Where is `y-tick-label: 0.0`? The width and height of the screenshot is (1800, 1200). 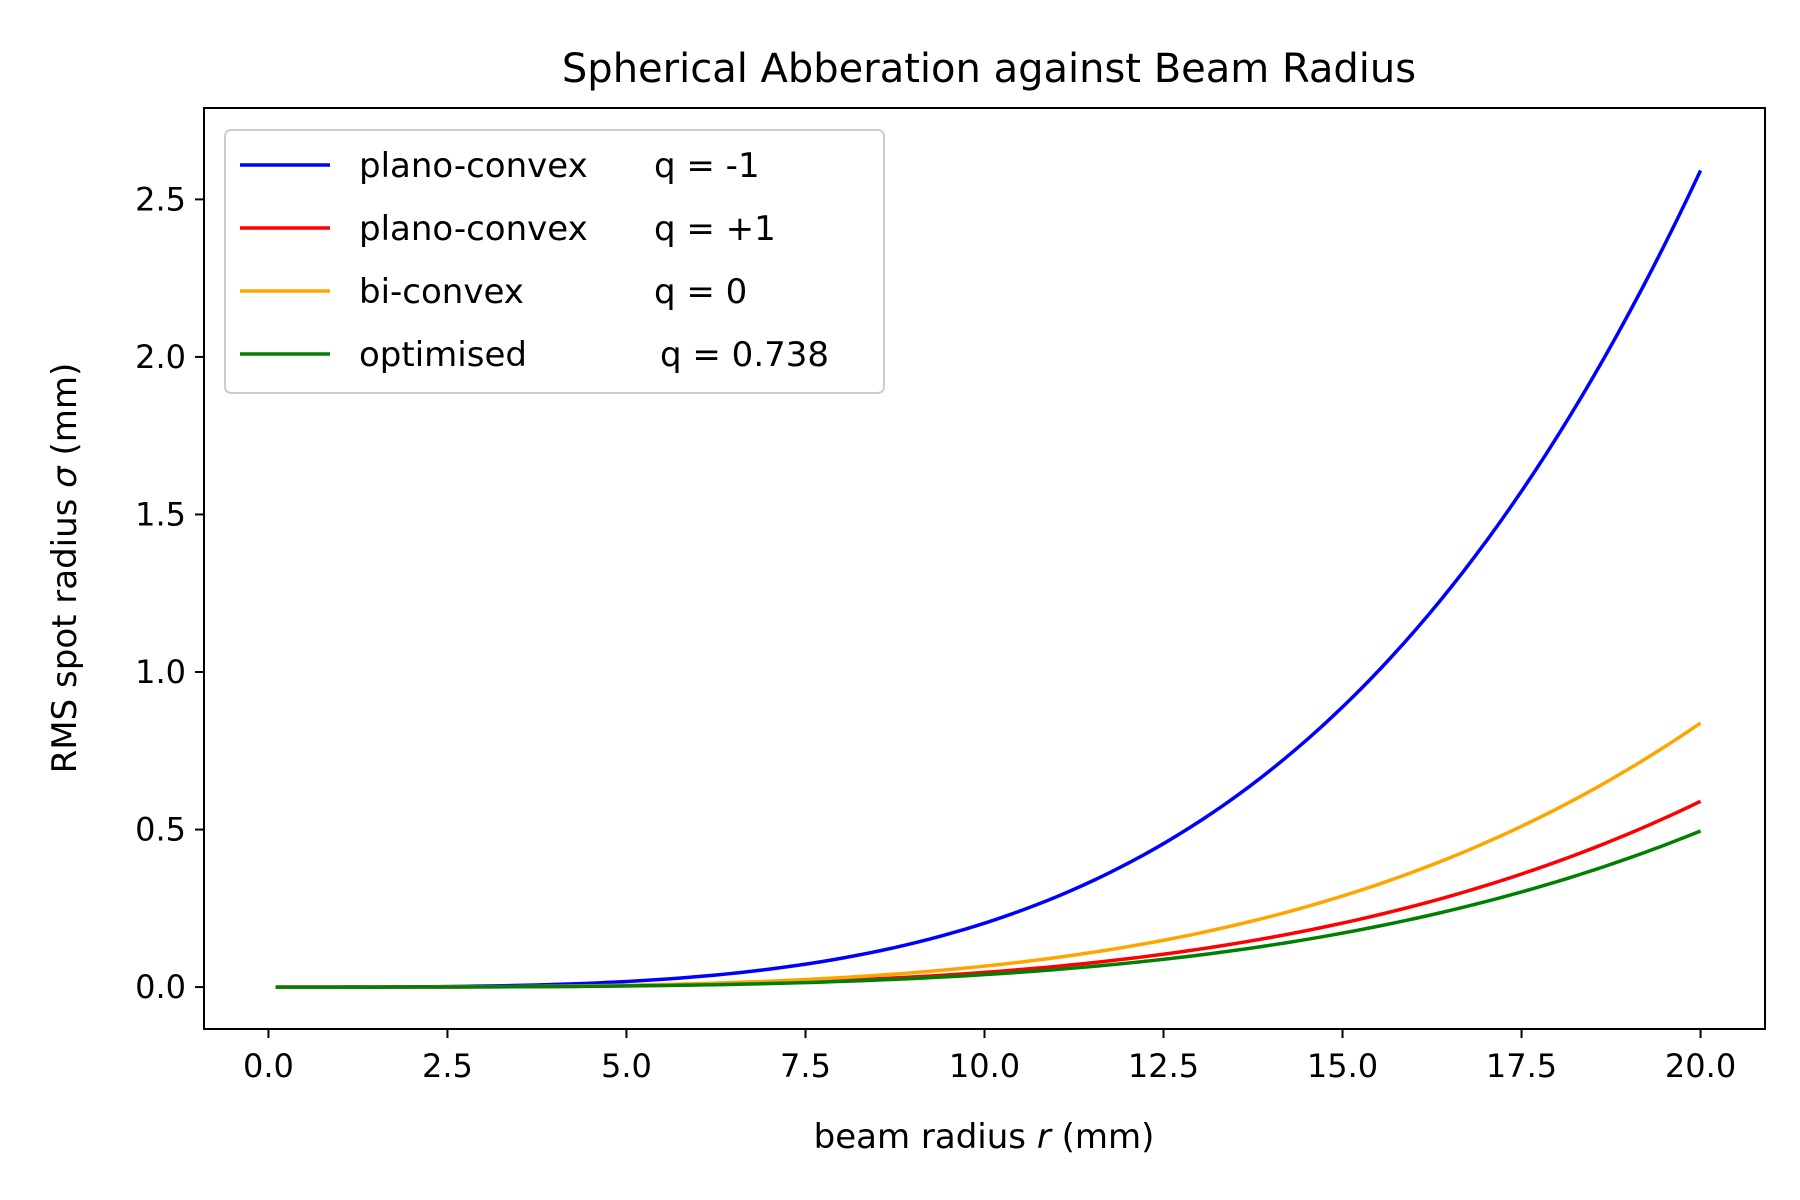
y-tick-label: 0.0 is located at coordinates (160, 987).